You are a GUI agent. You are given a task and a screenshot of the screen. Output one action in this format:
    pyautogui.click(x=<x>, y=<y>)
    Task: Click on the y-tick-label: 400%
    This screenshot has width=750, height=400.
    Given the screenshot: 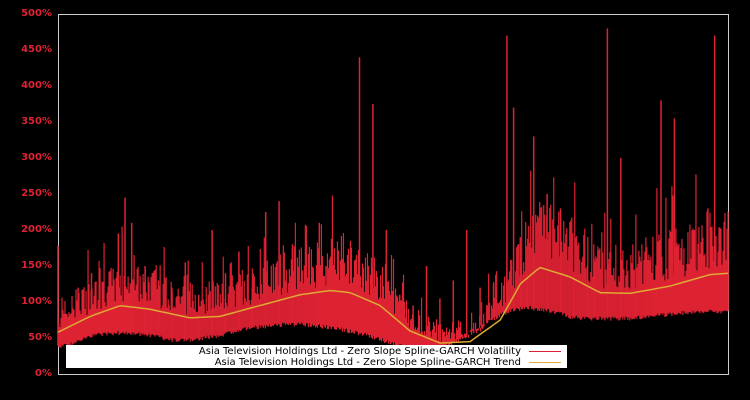 What is the action you would take?
    pyautogui.click(x=36, y=85)
    